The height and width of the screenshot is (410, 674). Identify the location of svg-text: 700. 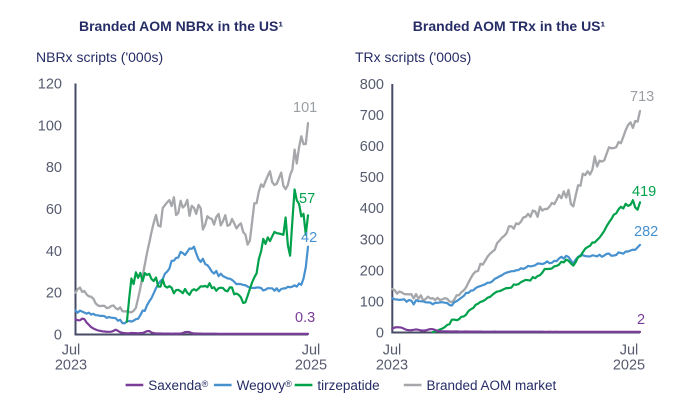
(372, 116).